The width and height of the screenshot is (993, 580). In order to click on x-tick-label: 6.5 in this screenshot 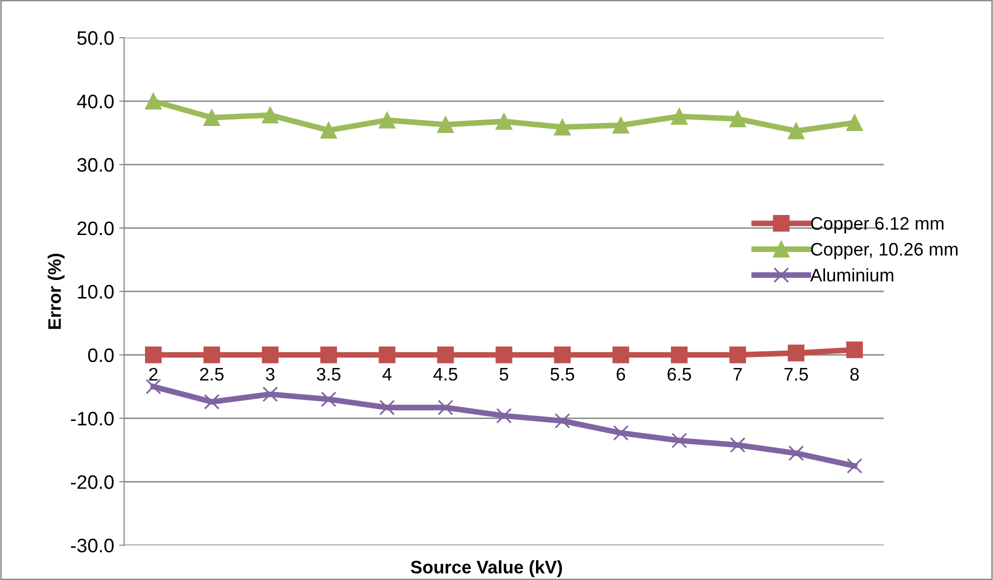, I will do `click(680, 374)`.